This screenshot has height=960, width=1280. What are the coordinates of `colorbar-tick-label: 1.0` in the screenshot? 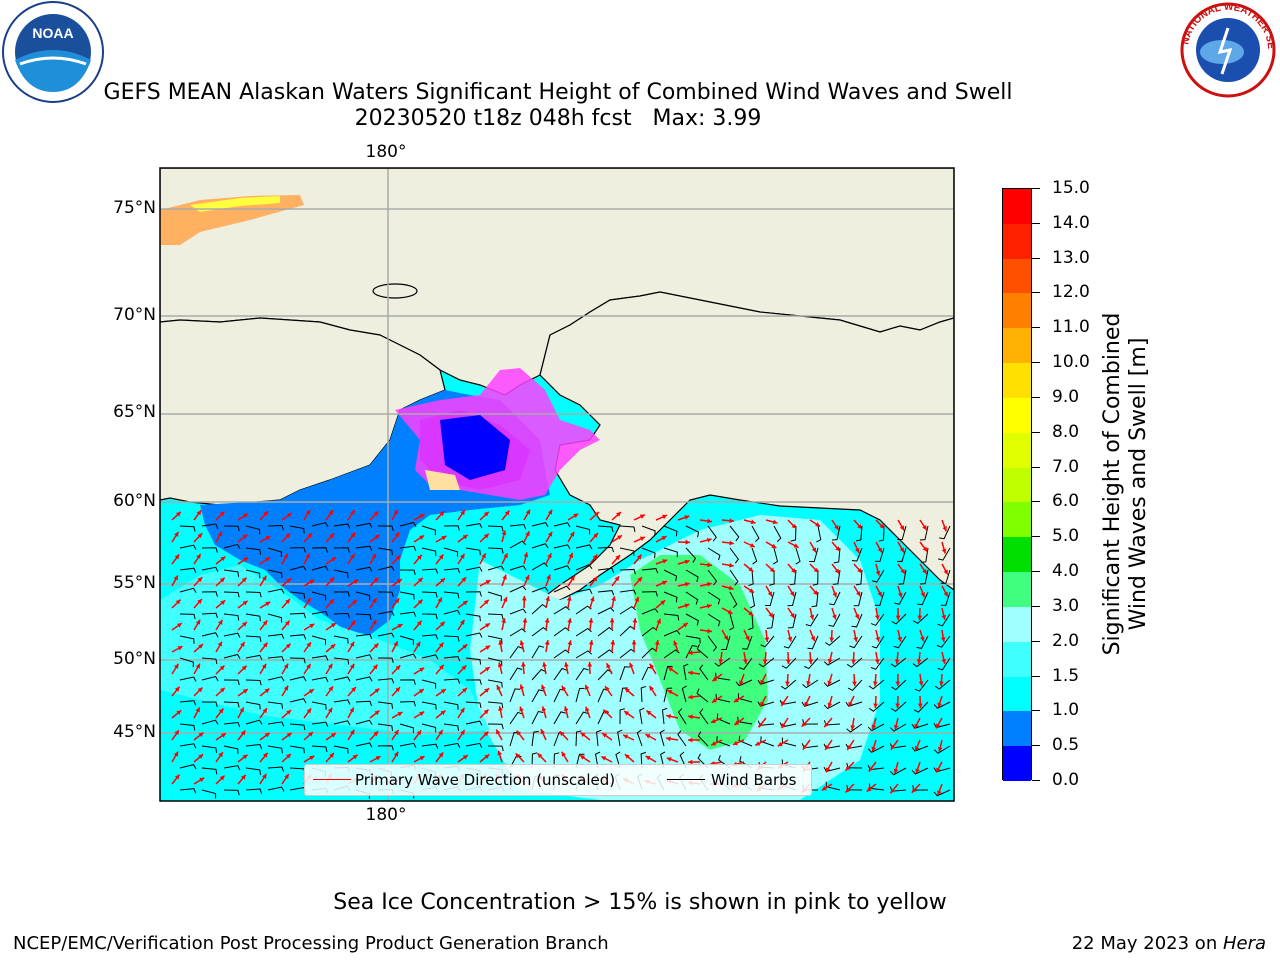 It's located at (1066, 710).